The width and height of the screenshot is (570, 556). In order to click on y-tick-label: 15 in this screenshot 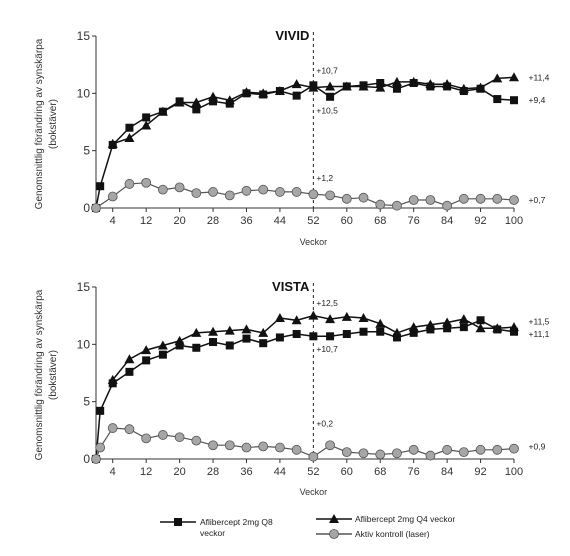, I will do `click(84, 287)`.